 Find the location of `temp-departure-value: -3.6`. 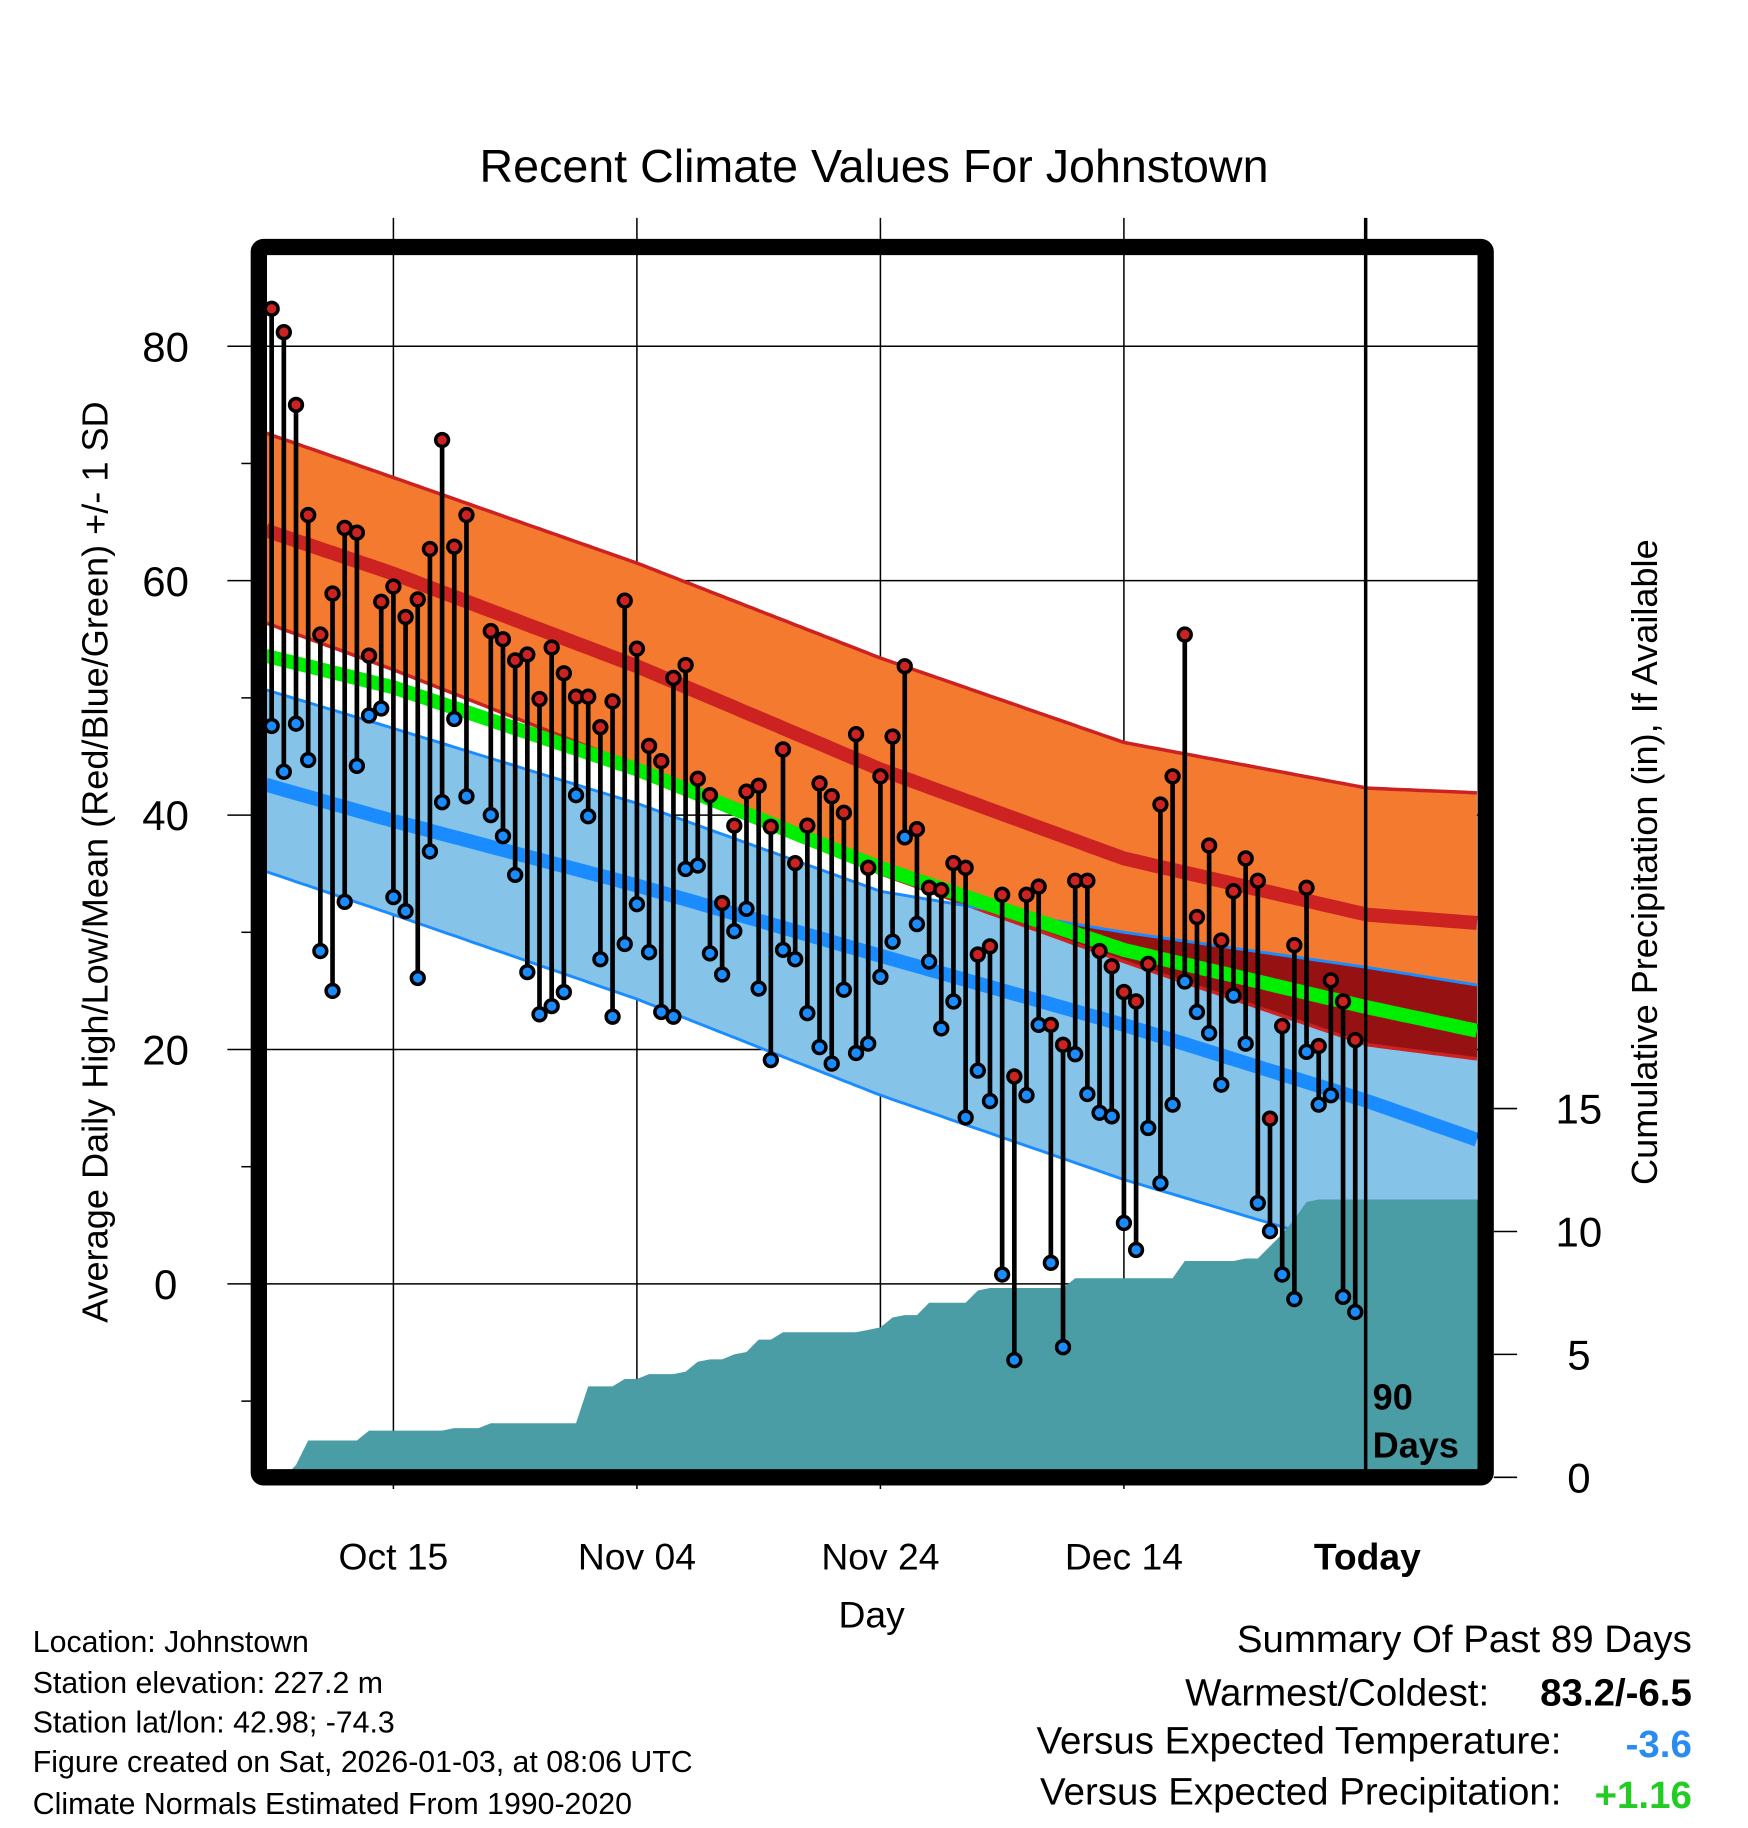

temp-departure-value: -3.6 is located at coordinates (1659, 1744).